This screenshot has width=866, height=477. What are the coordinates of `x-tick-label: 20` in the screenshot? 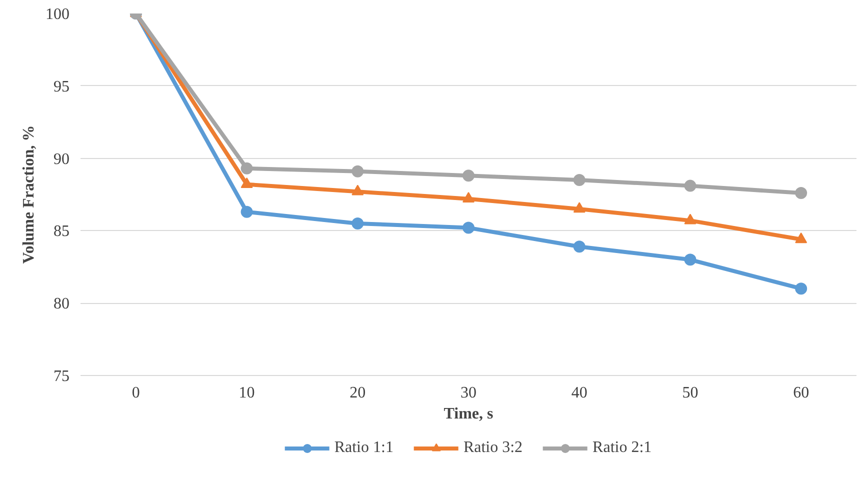 It's located at (358, 393).